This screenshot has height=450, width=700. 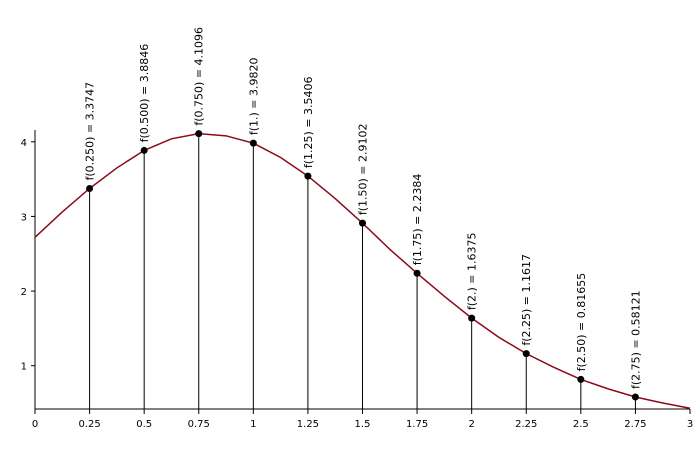 I want to click on point-label: f(0.250) = 3.3747, so click(x=90, y=131).